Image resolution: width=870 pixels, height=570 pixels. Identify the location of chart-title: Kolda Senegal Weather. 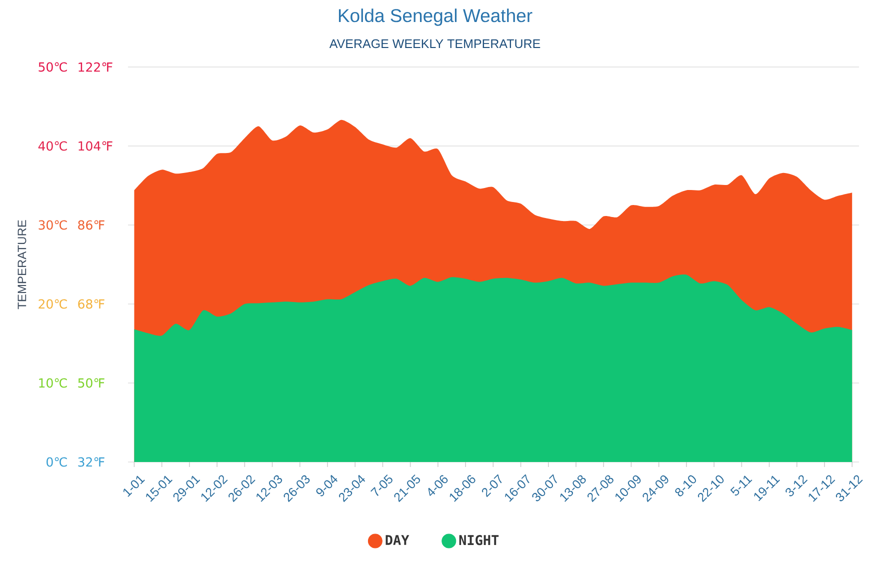
(435, 17).